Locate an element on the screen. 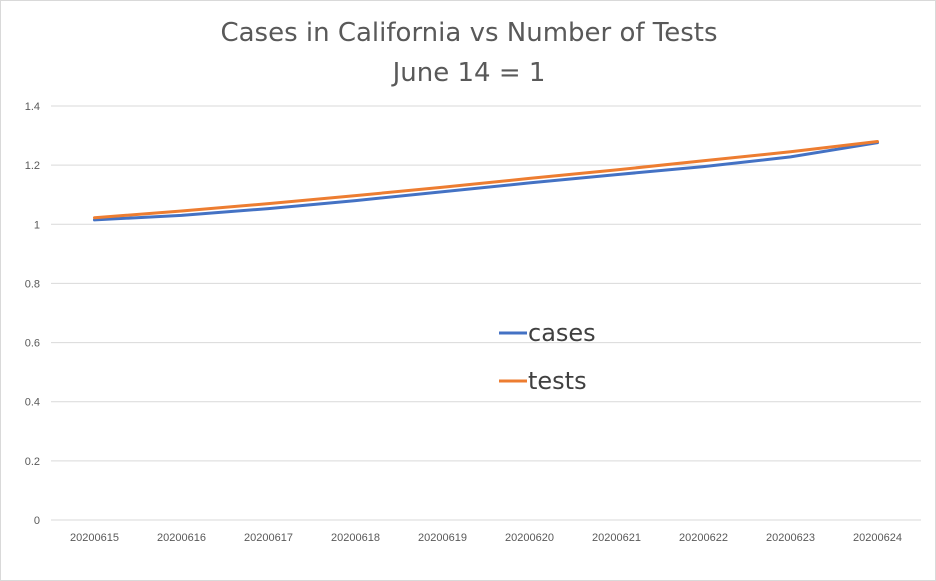 Image resolution: width=936 pixels, height=581 pixels. legend-label-tests: tests is located at coordinates (557, 381).